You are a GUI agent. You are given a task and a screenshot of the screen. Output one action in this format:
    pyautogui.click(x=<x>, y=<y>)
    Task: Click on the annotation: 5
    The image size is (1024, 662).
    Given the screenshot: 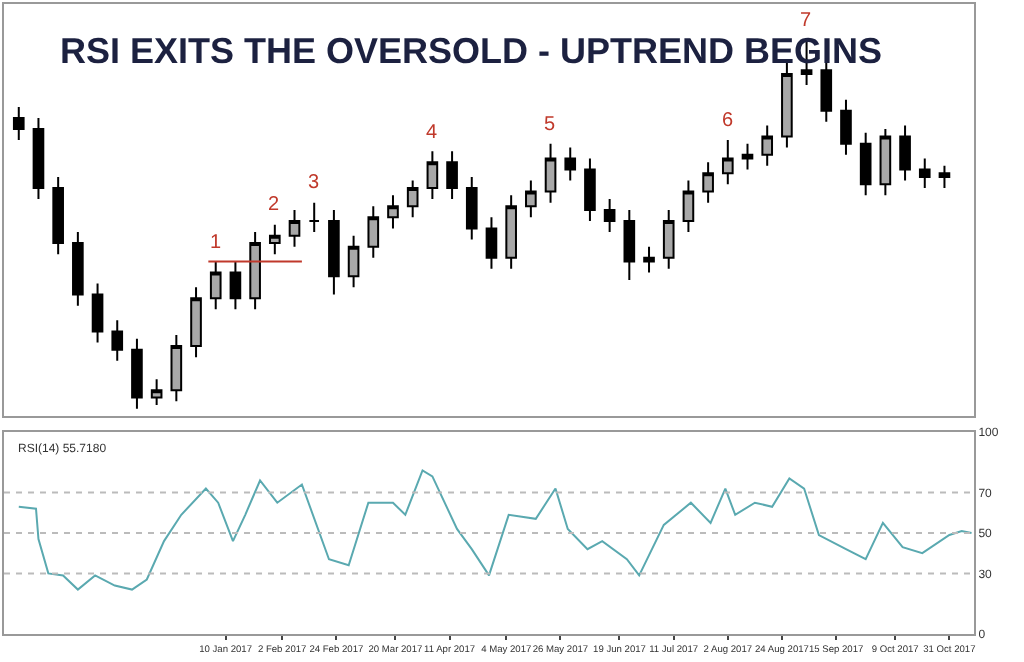 What is the action you would take?
    pyautogui.click(x=550, y=125)
    